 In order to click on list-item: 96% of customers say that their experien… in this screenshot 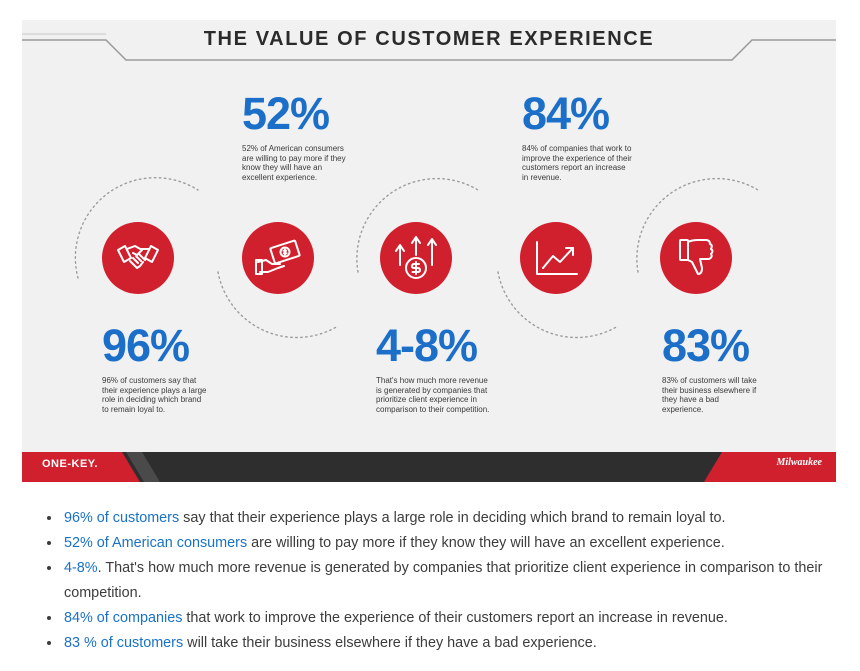, I will do `click(461, 518)`.